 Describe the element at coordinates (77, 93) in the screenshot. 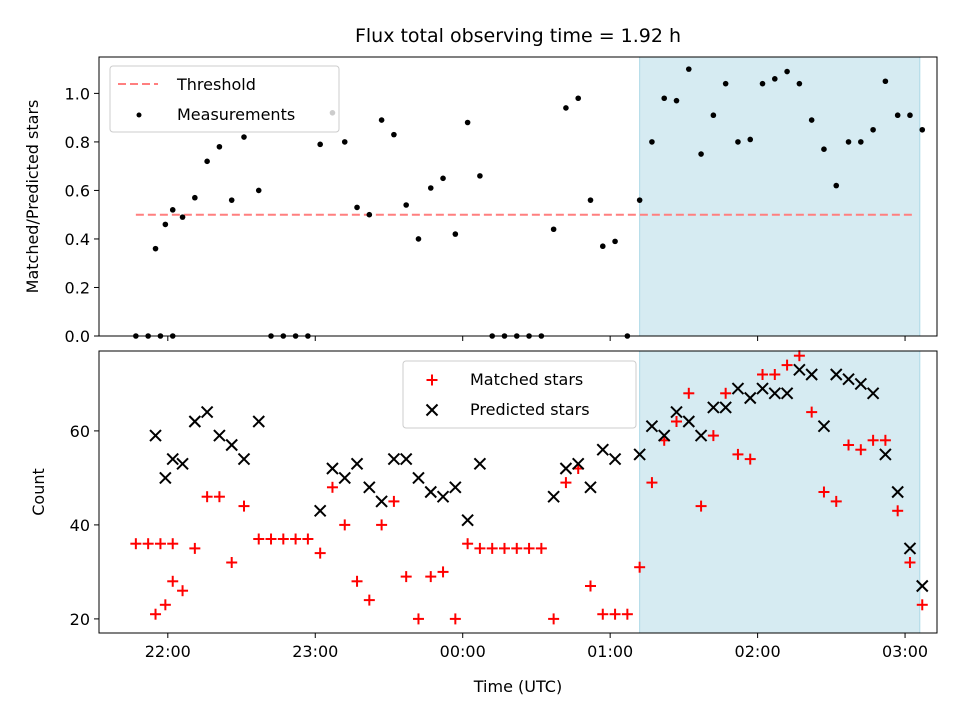

I see `y-tick-label: 1.0` at that location.